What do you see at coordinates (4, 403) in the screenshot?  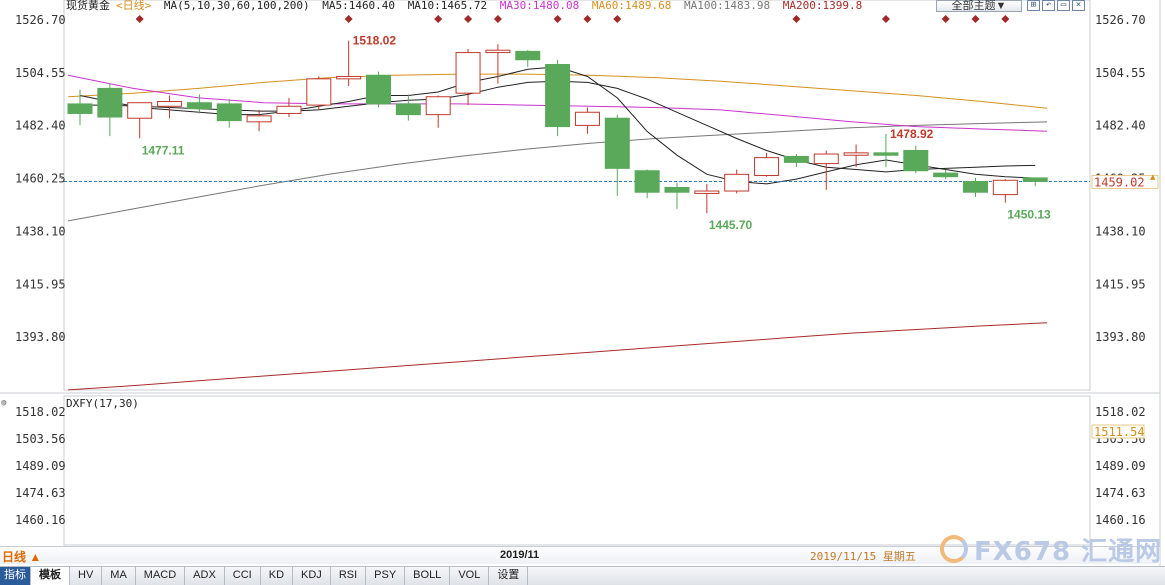 I see `pin-icon: ◍` at bounding box center [4, 403].